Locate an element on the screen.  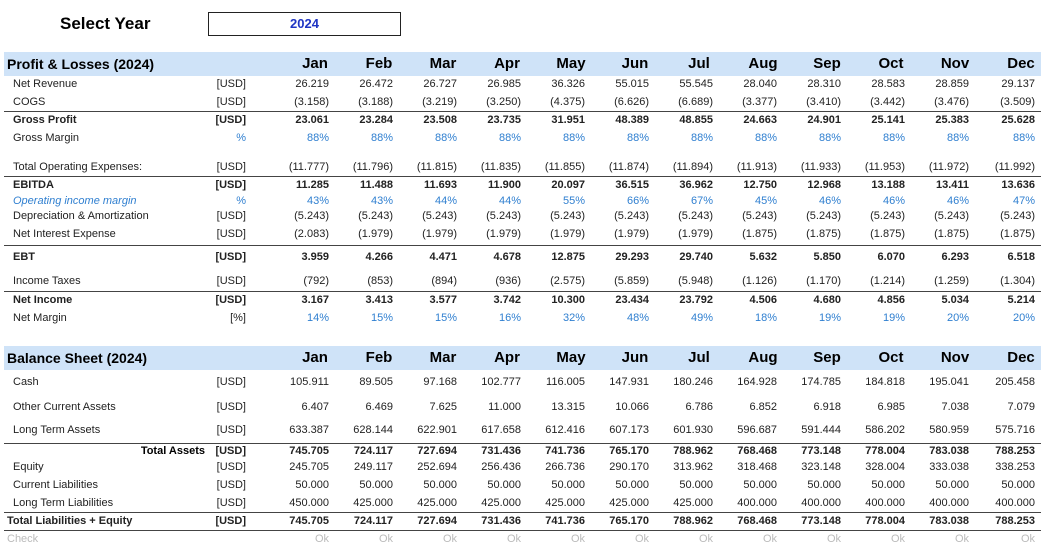
cell-value: 6.293 is located at coordinates (955, 257).